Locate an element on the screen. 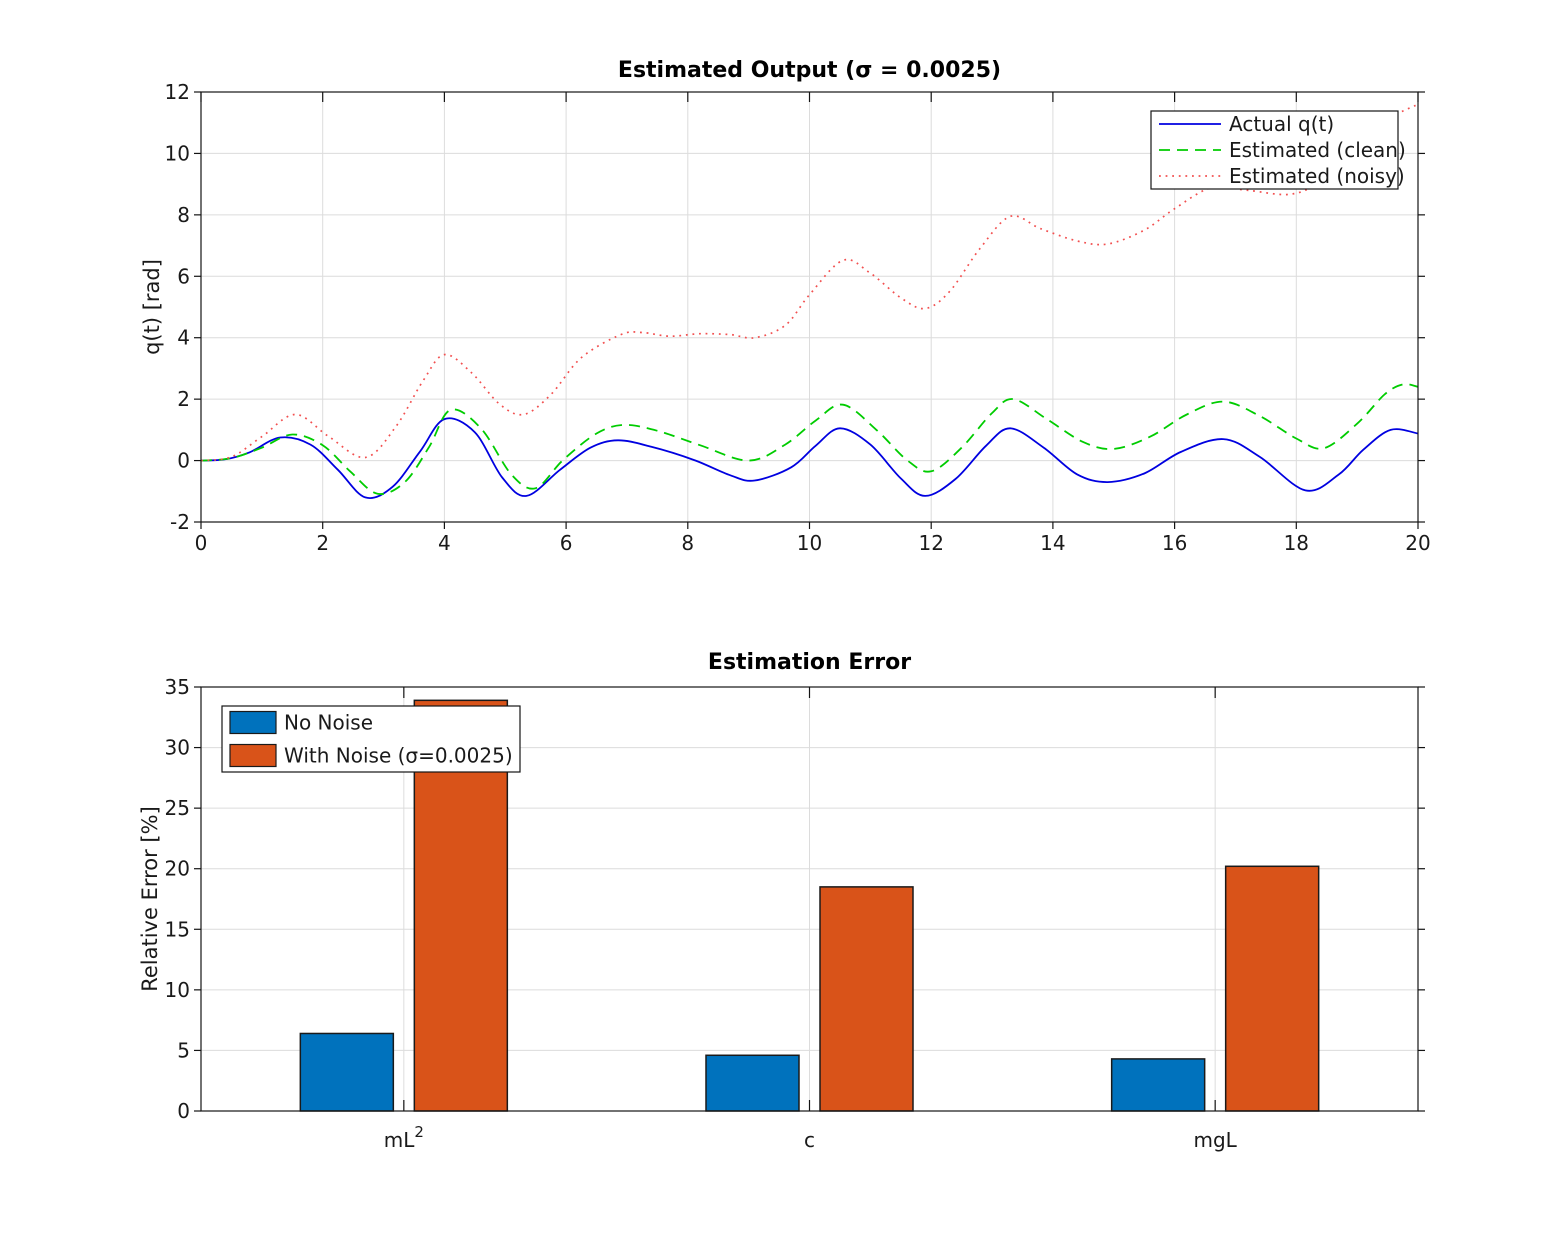  x-tick-label: 0 is located at coordinates (201, 543).